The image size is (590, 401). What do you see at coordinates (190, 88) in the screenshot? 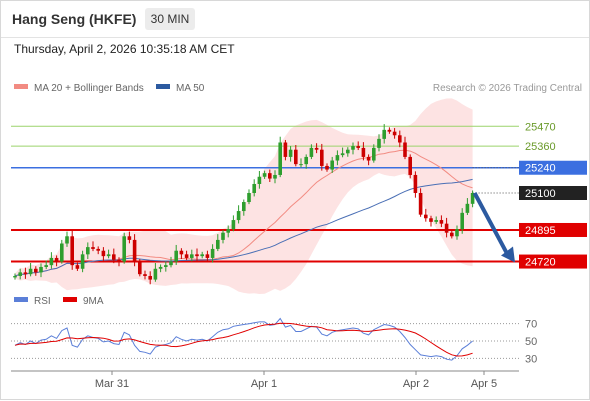
I see `ma50-legend-label: MA 50` at bounding box center [190, 88].